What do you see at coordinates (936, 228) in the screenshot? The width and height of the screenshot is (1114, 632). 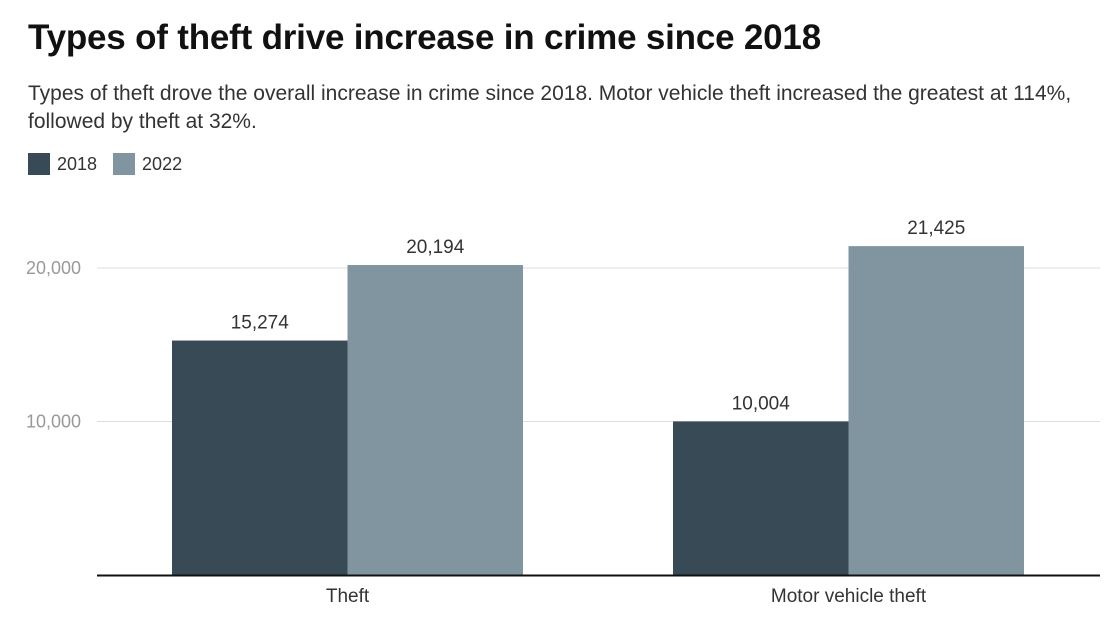 I see `data-label: 21,425` at bounding box center [936, 228].